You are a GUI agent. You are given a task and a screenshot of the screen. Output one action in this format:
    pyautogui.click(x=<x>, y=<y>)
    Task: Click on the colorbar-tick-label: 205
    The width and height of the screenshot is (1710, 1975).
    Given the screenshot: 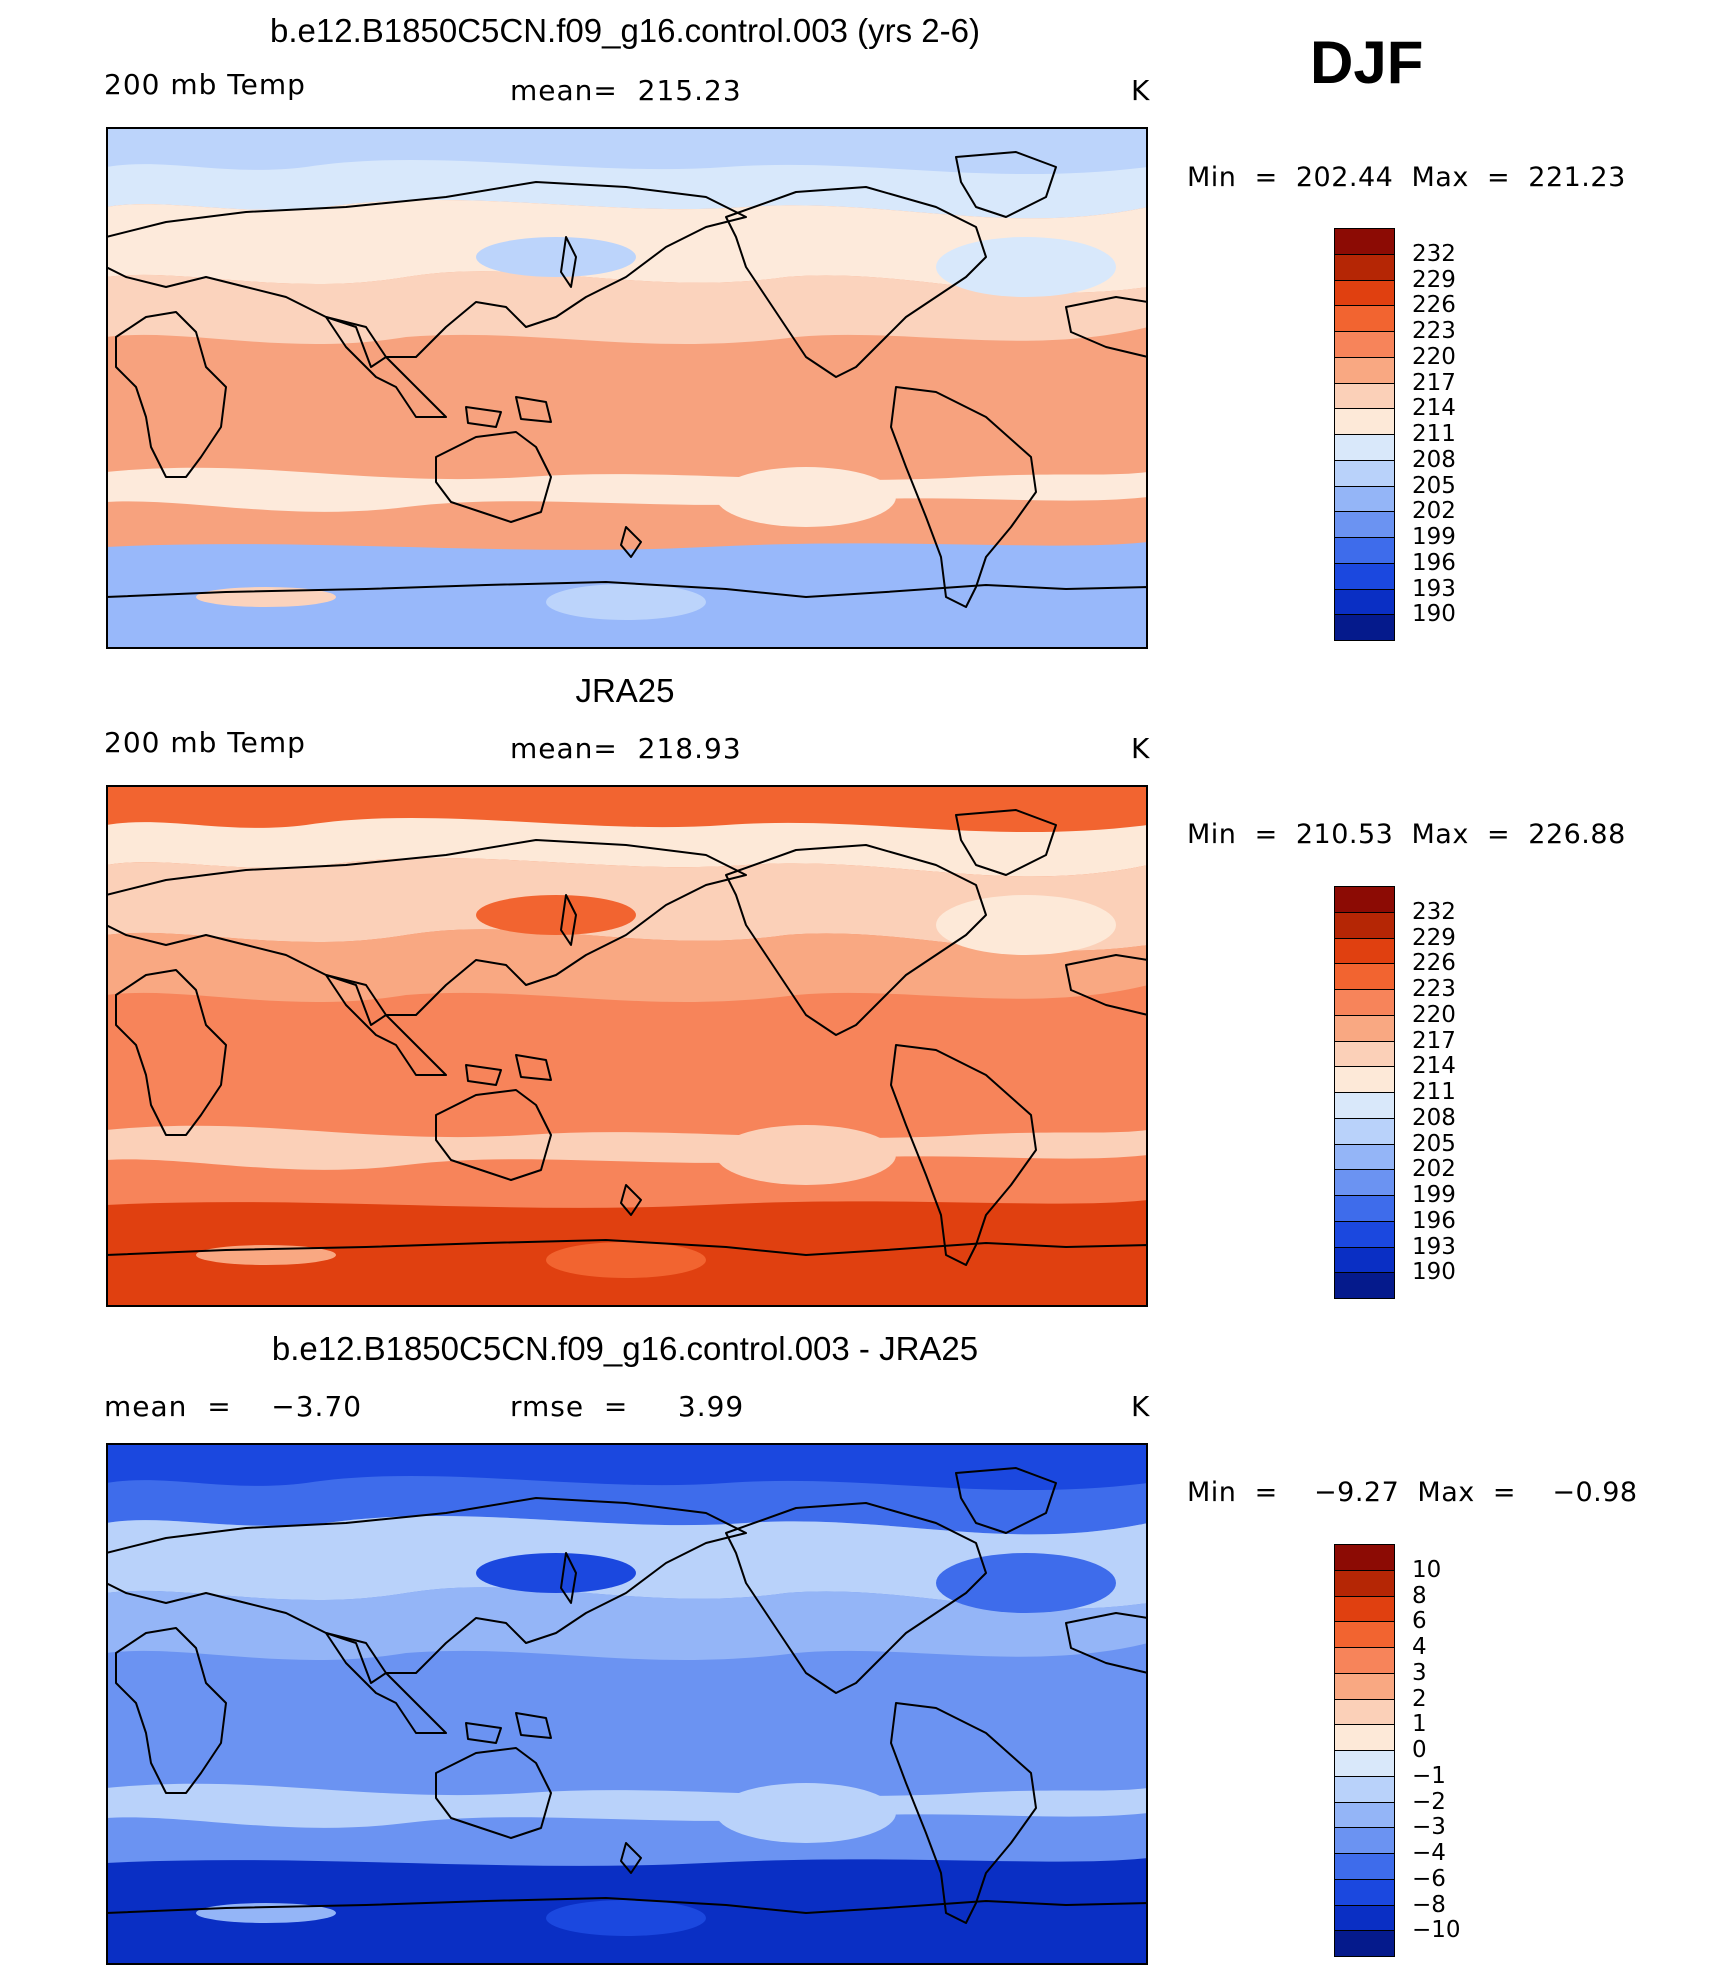 What is the action you would take?
    pyautogui.click(x=1434, y=1143)
    